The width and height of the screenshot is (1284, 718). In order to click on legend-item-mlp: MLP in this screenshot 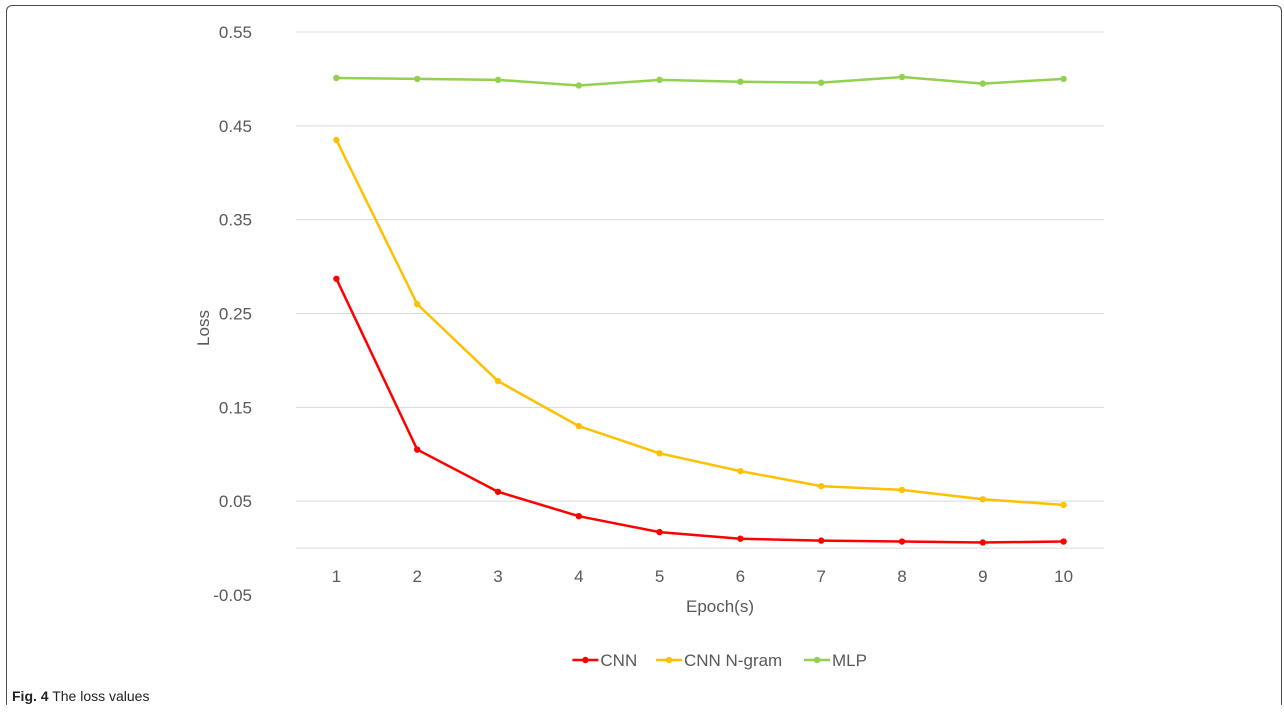, I will do `click(835, 660)`.